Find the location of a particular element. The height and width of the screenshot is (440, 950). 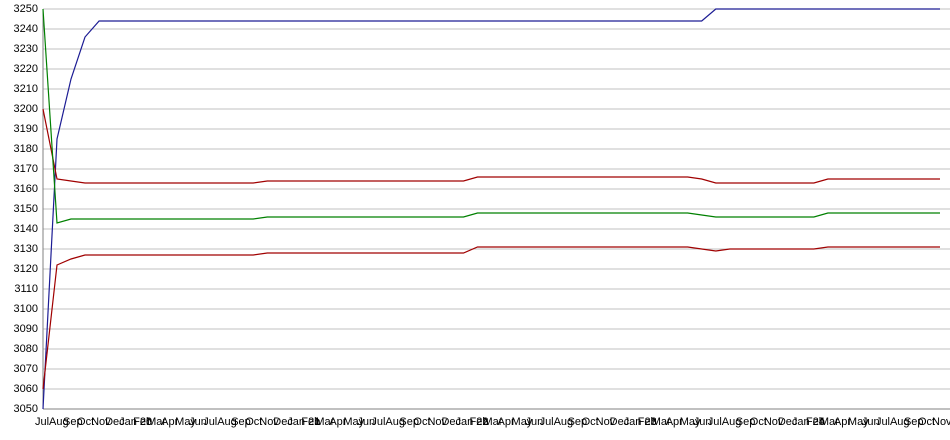

y-tick-label: 3100 is located at coordinates (26, 309).